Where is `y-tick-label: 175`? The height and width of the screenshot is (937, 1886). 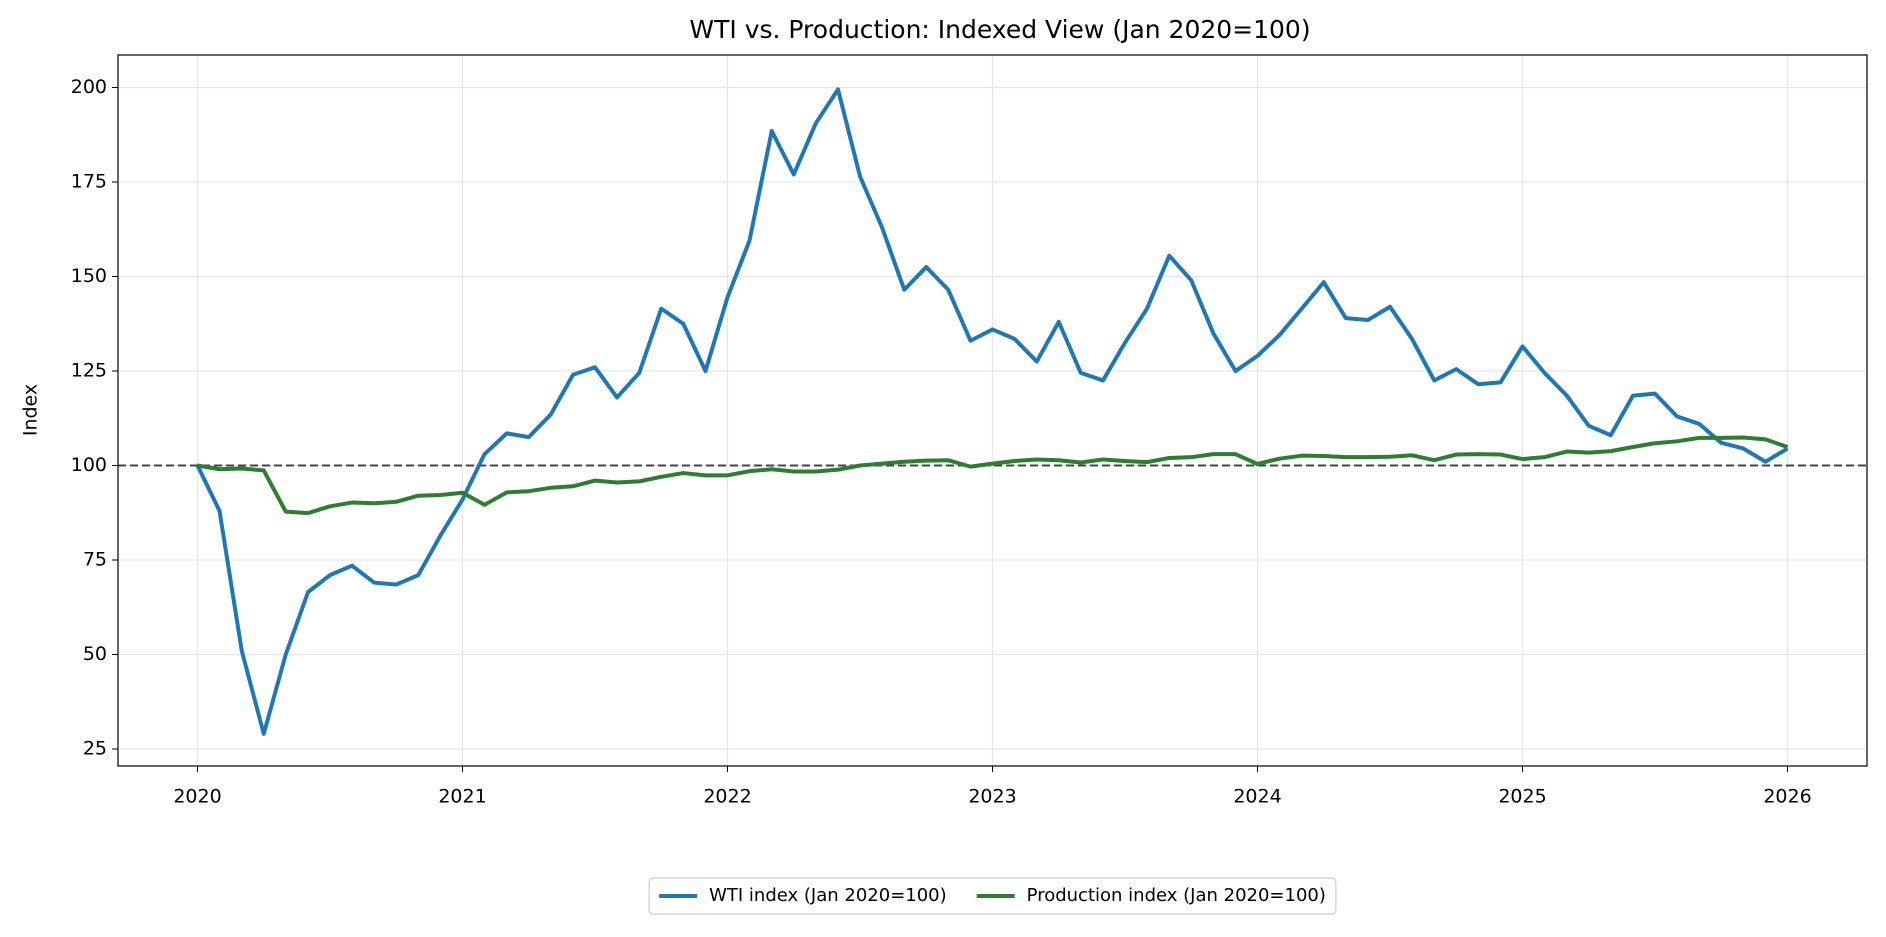 y-tick-label: 175 is located at coordinates (89, 182).